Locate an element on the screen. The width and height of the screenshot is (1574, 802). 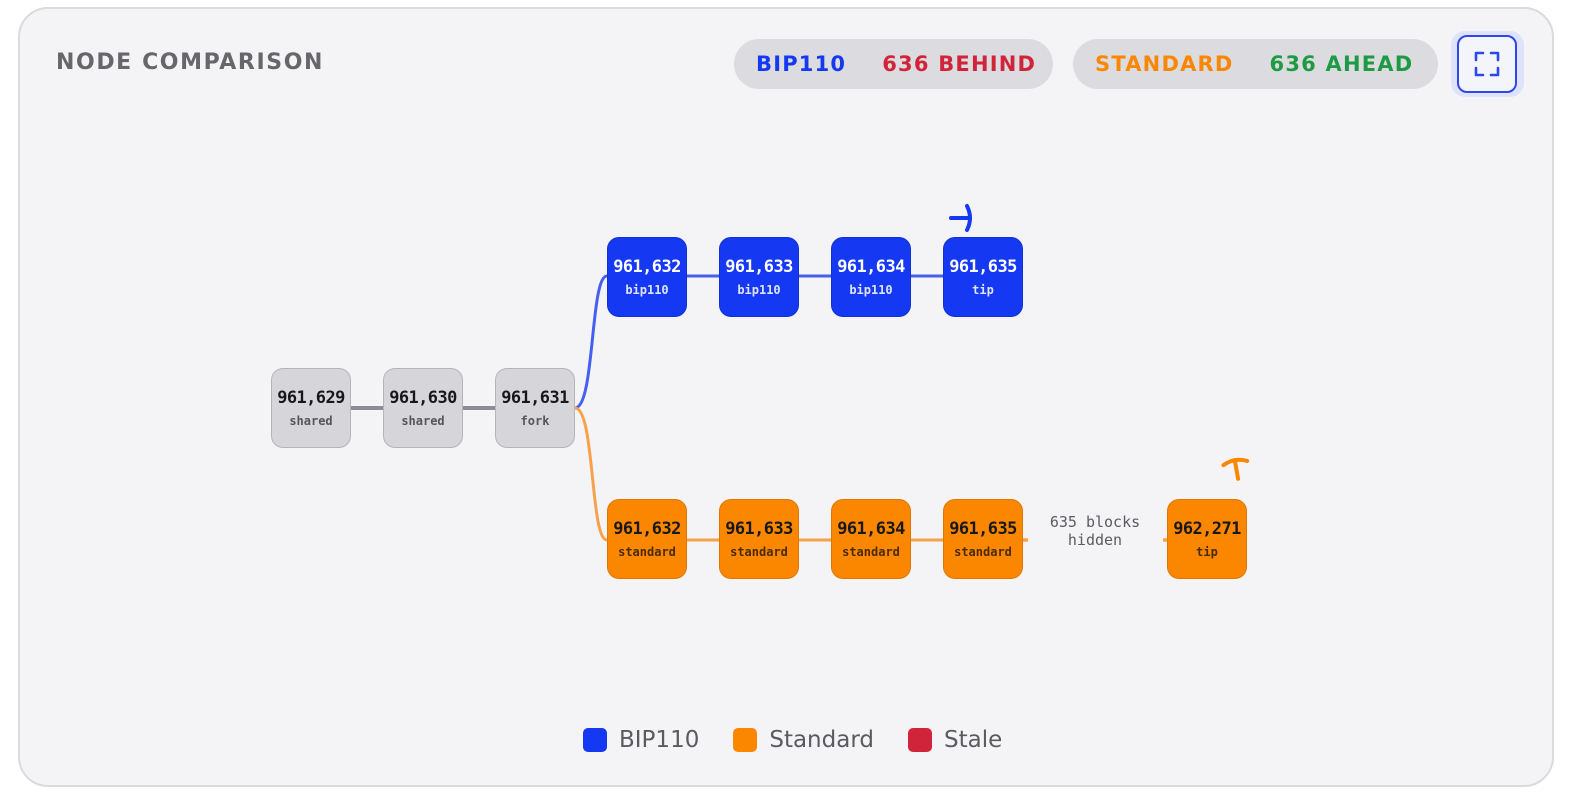
legend: BIP110 Standard Stale is located at coordinates (809, 740).